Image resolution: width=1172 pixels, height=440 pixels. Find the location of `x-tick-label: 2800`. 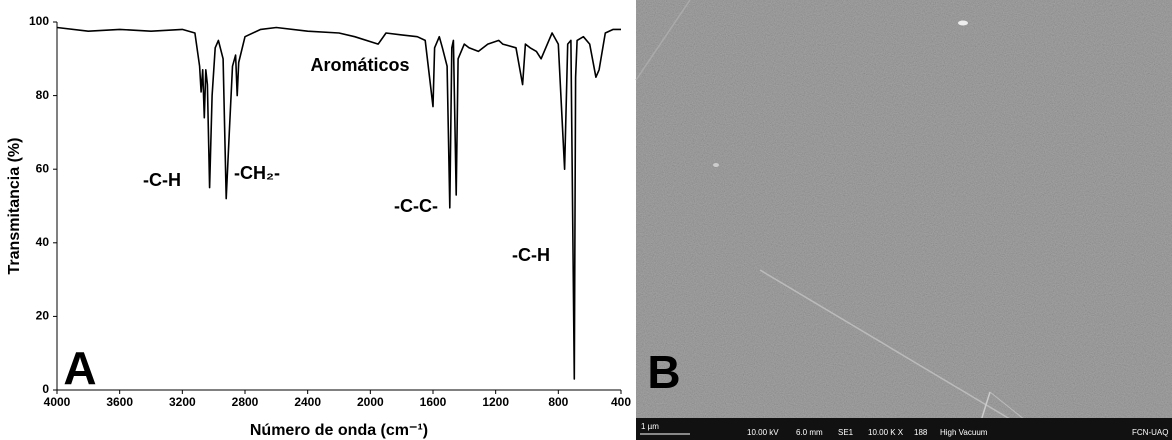

x-tick-label: 2800 is located at coordinates (245, 402).